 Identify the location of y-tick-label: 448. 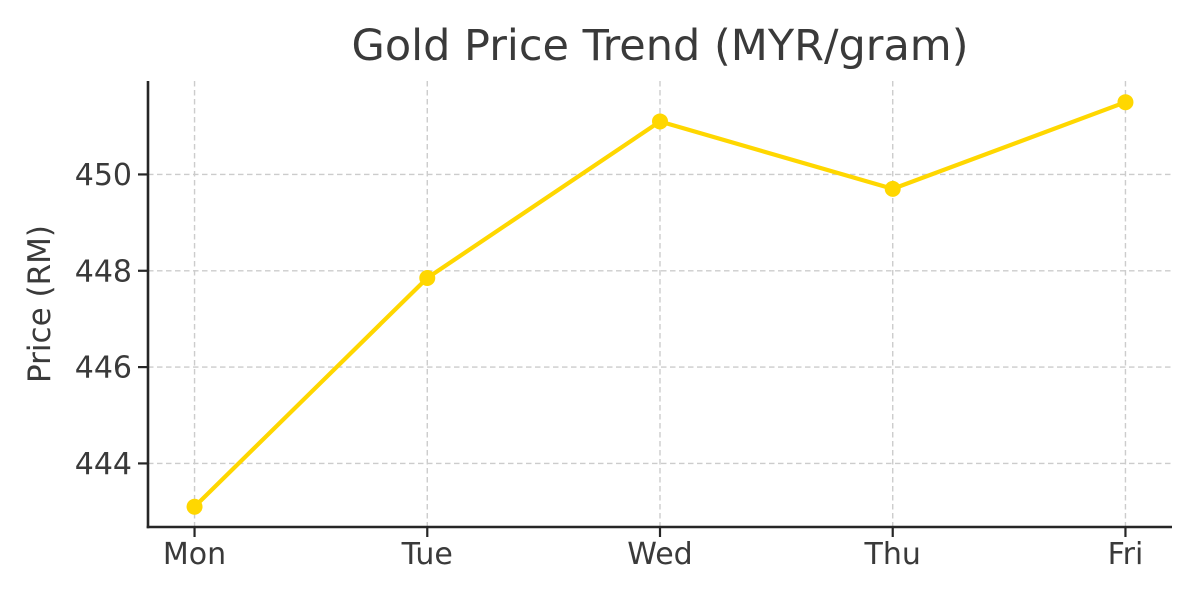
(103, 271).